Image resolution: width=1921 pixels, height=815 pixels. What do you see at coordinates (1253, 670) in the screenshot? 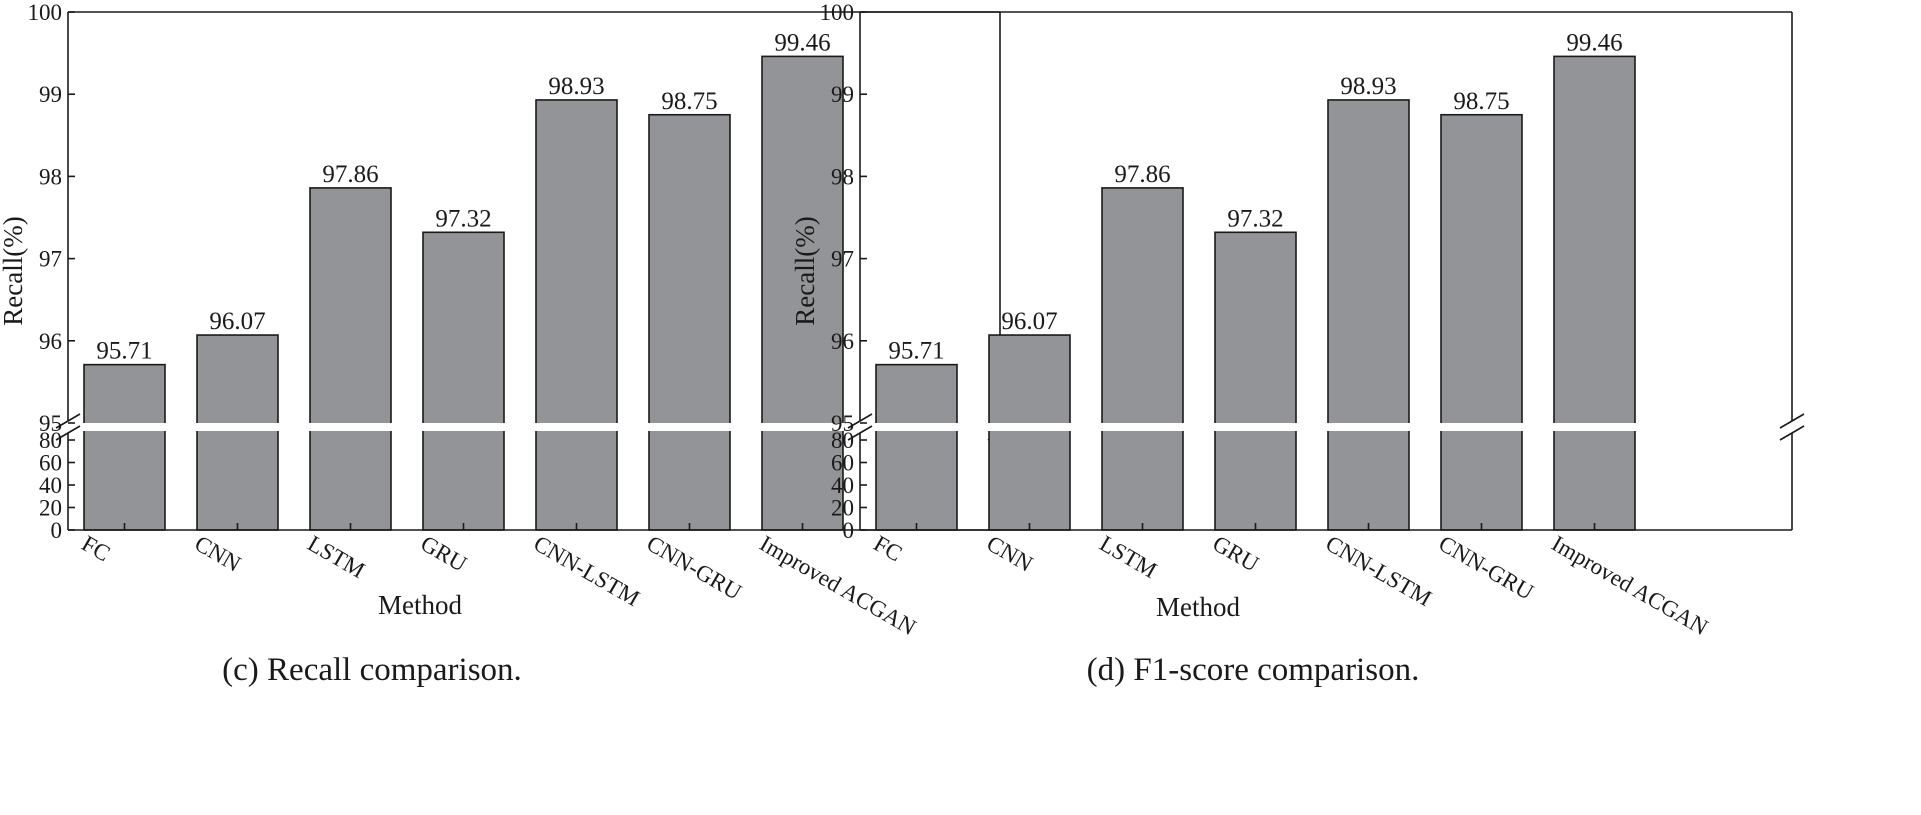
I see `panel-caption: (d) F1-score comparison.` at bounding box center [1253, 670].